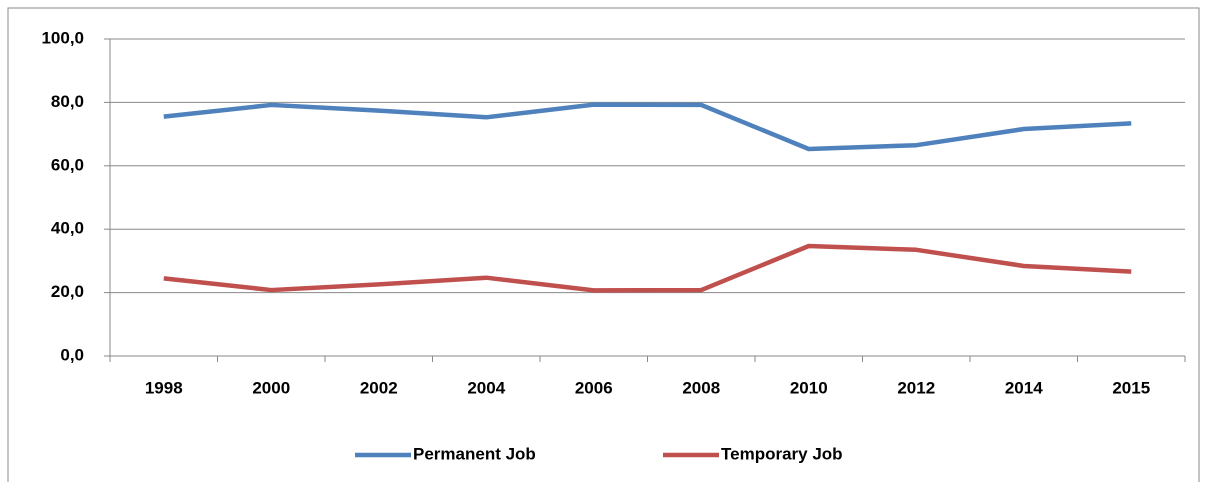  What do you see at coordinates (1131, 387) in the screenshot?
I see `x-tick-label: 2015` at bounding box center [1131, 387].